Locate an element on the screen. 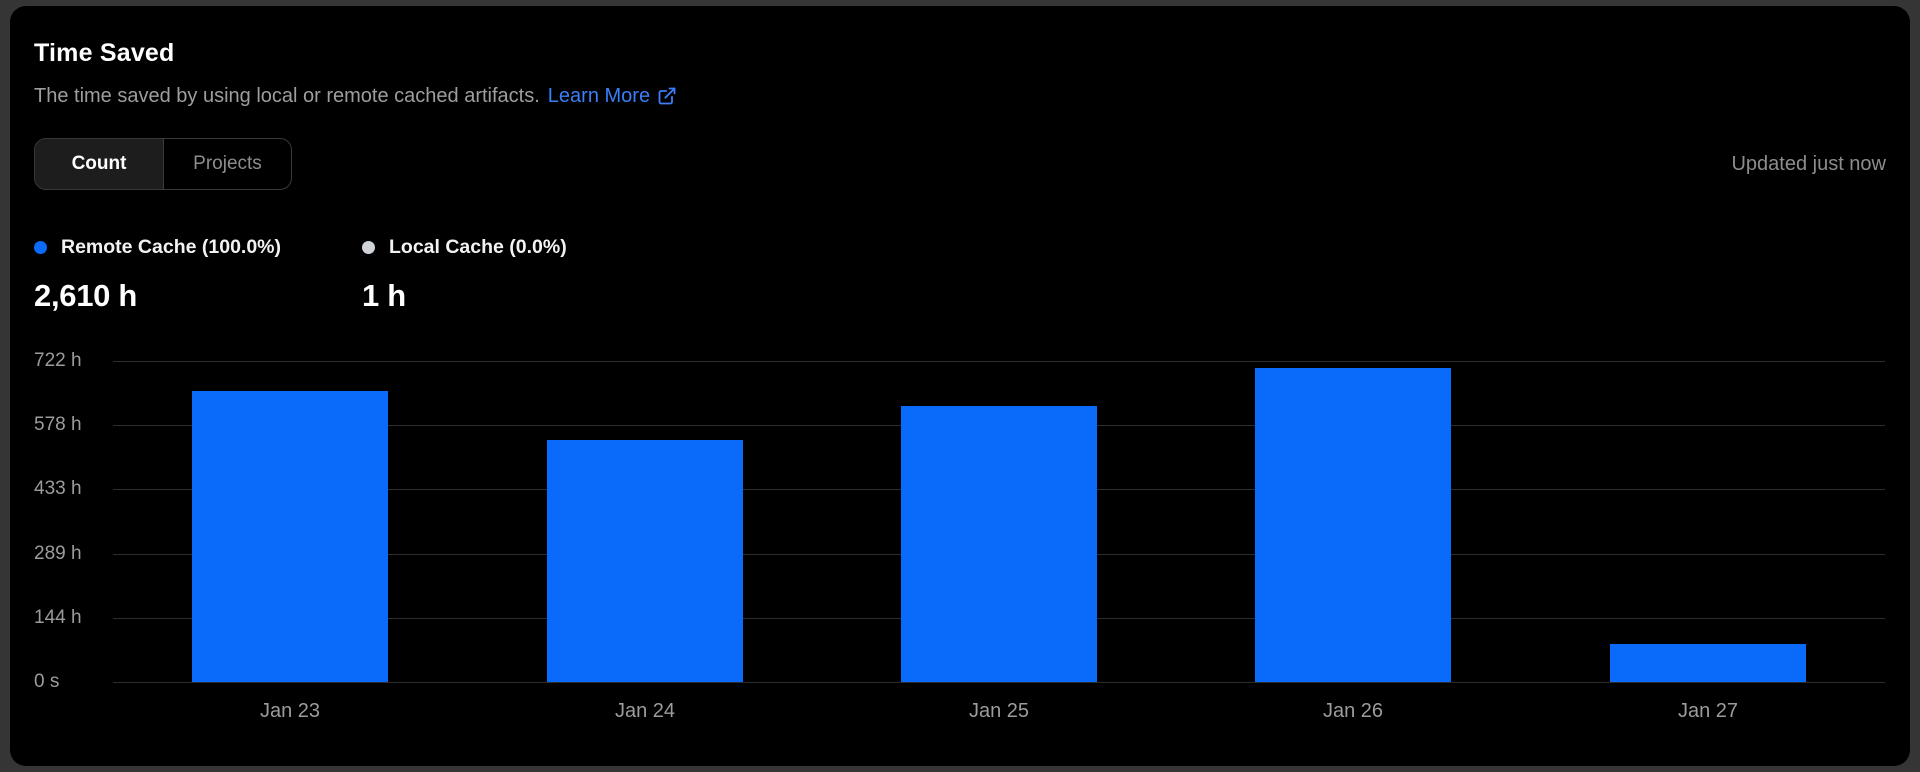  y-axis-tick-label: 433 h is located at coordinates (58, 488).